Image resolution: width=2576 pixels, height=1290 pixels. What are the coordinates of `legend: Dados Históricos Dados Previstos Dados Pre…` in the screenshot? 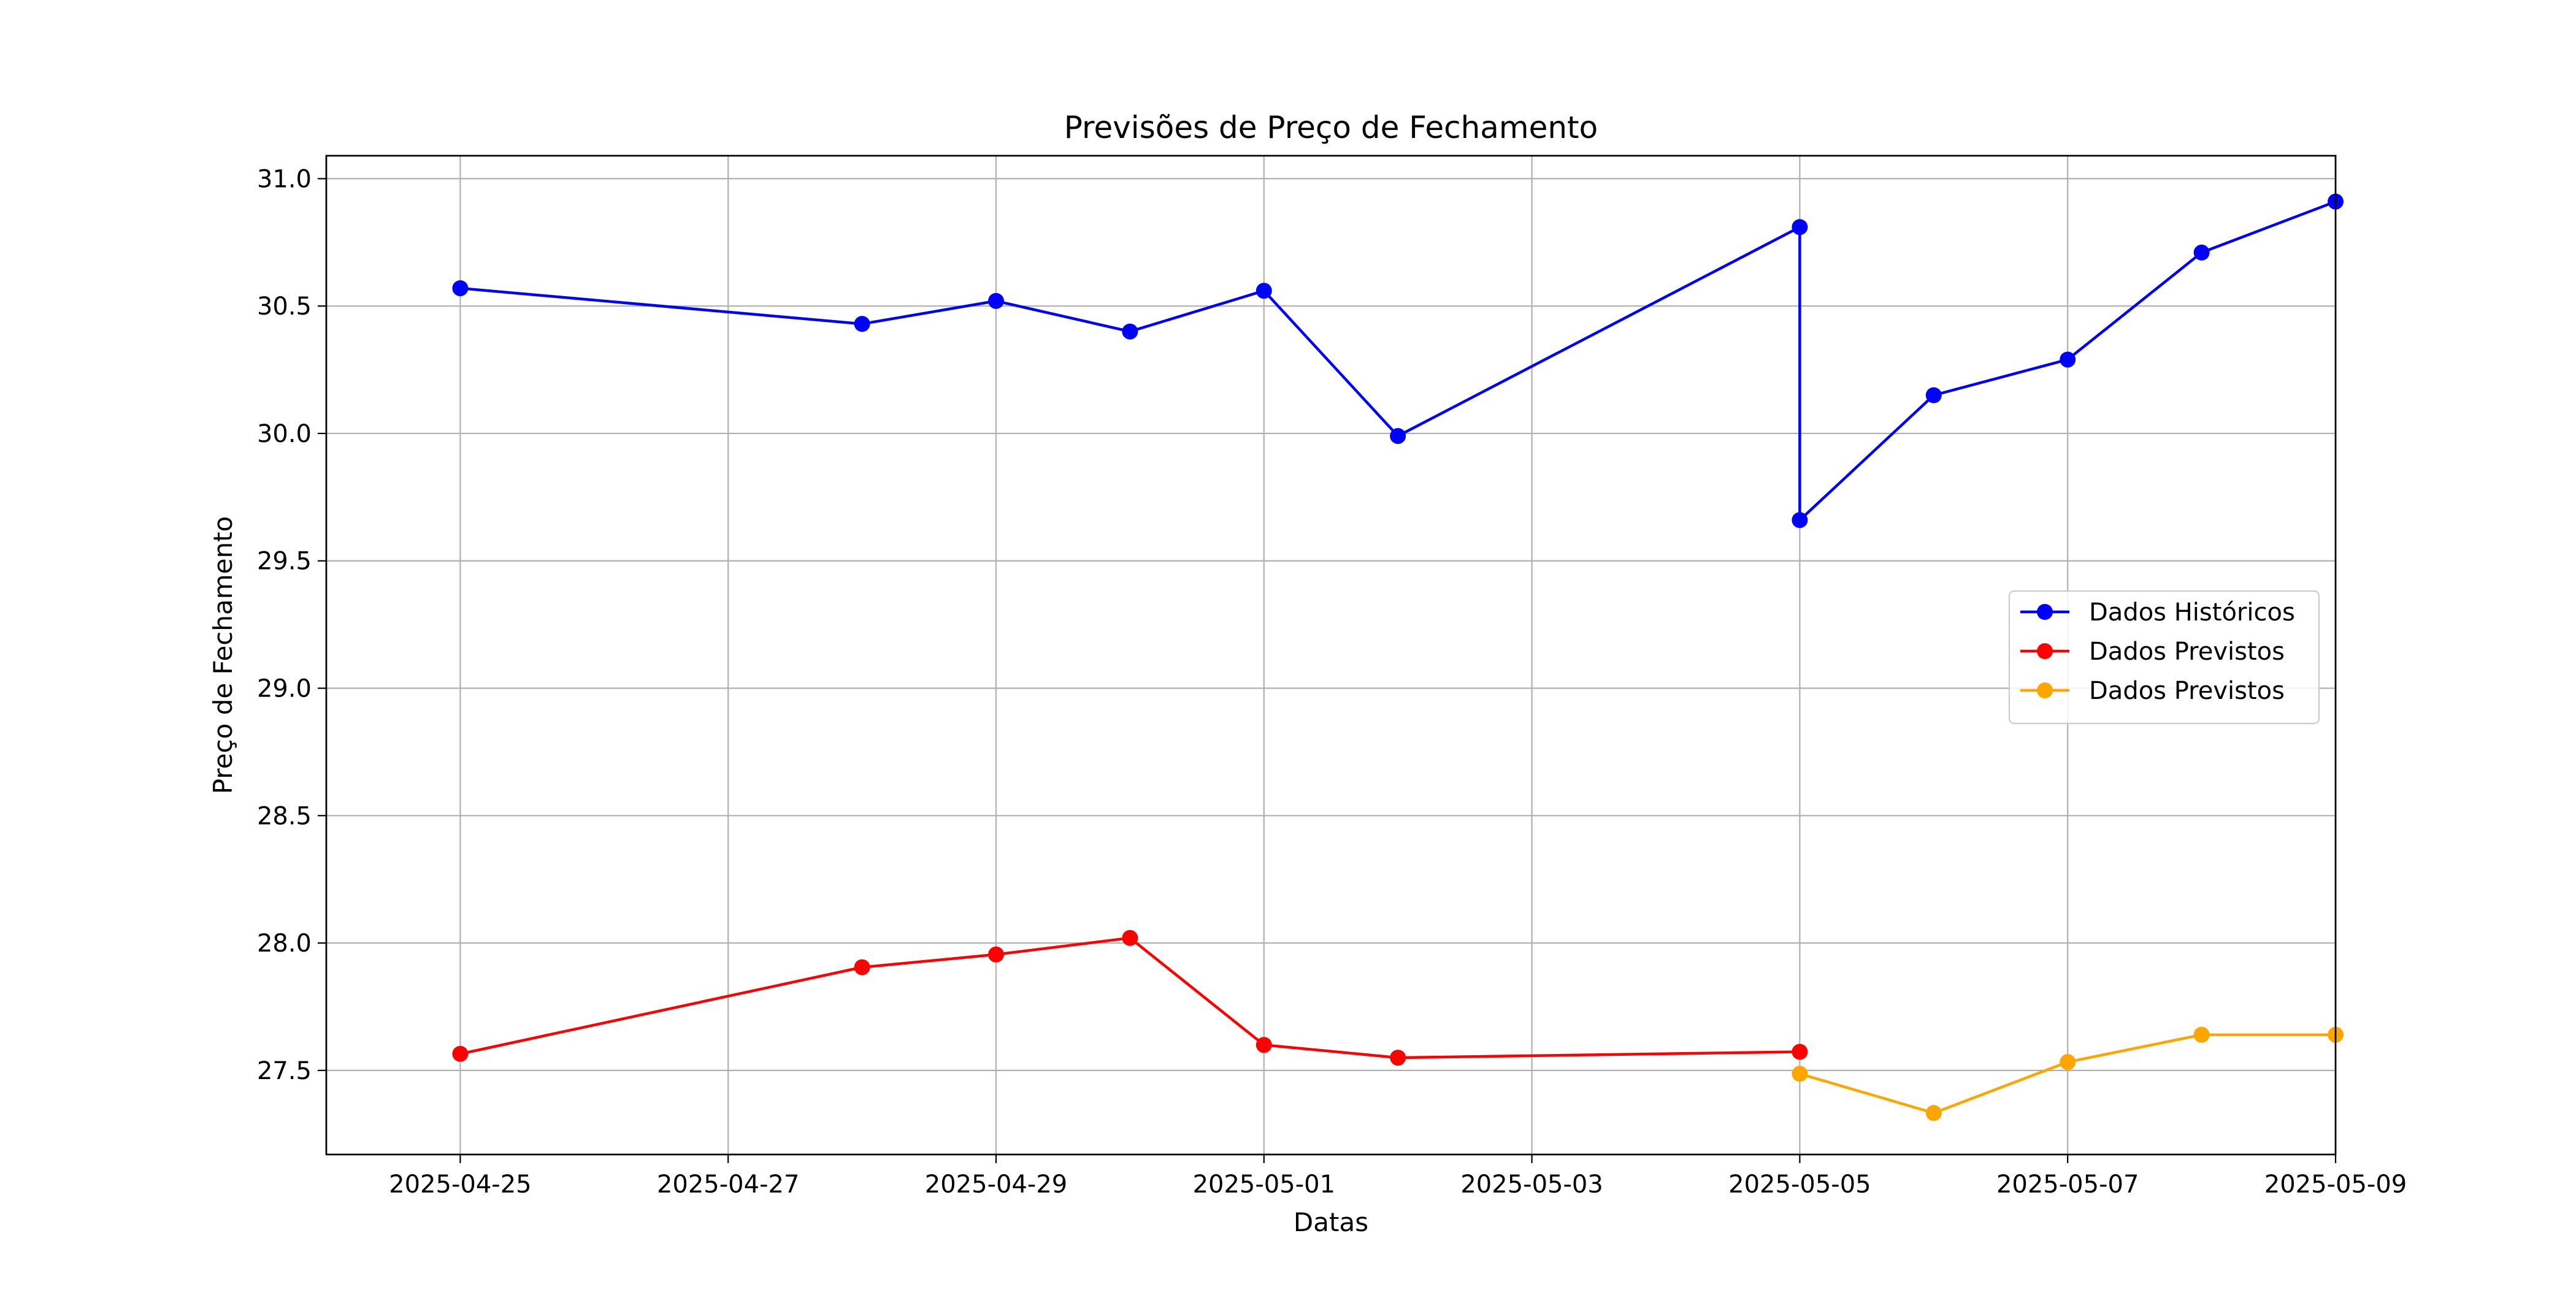 It's located at (2164, 657).